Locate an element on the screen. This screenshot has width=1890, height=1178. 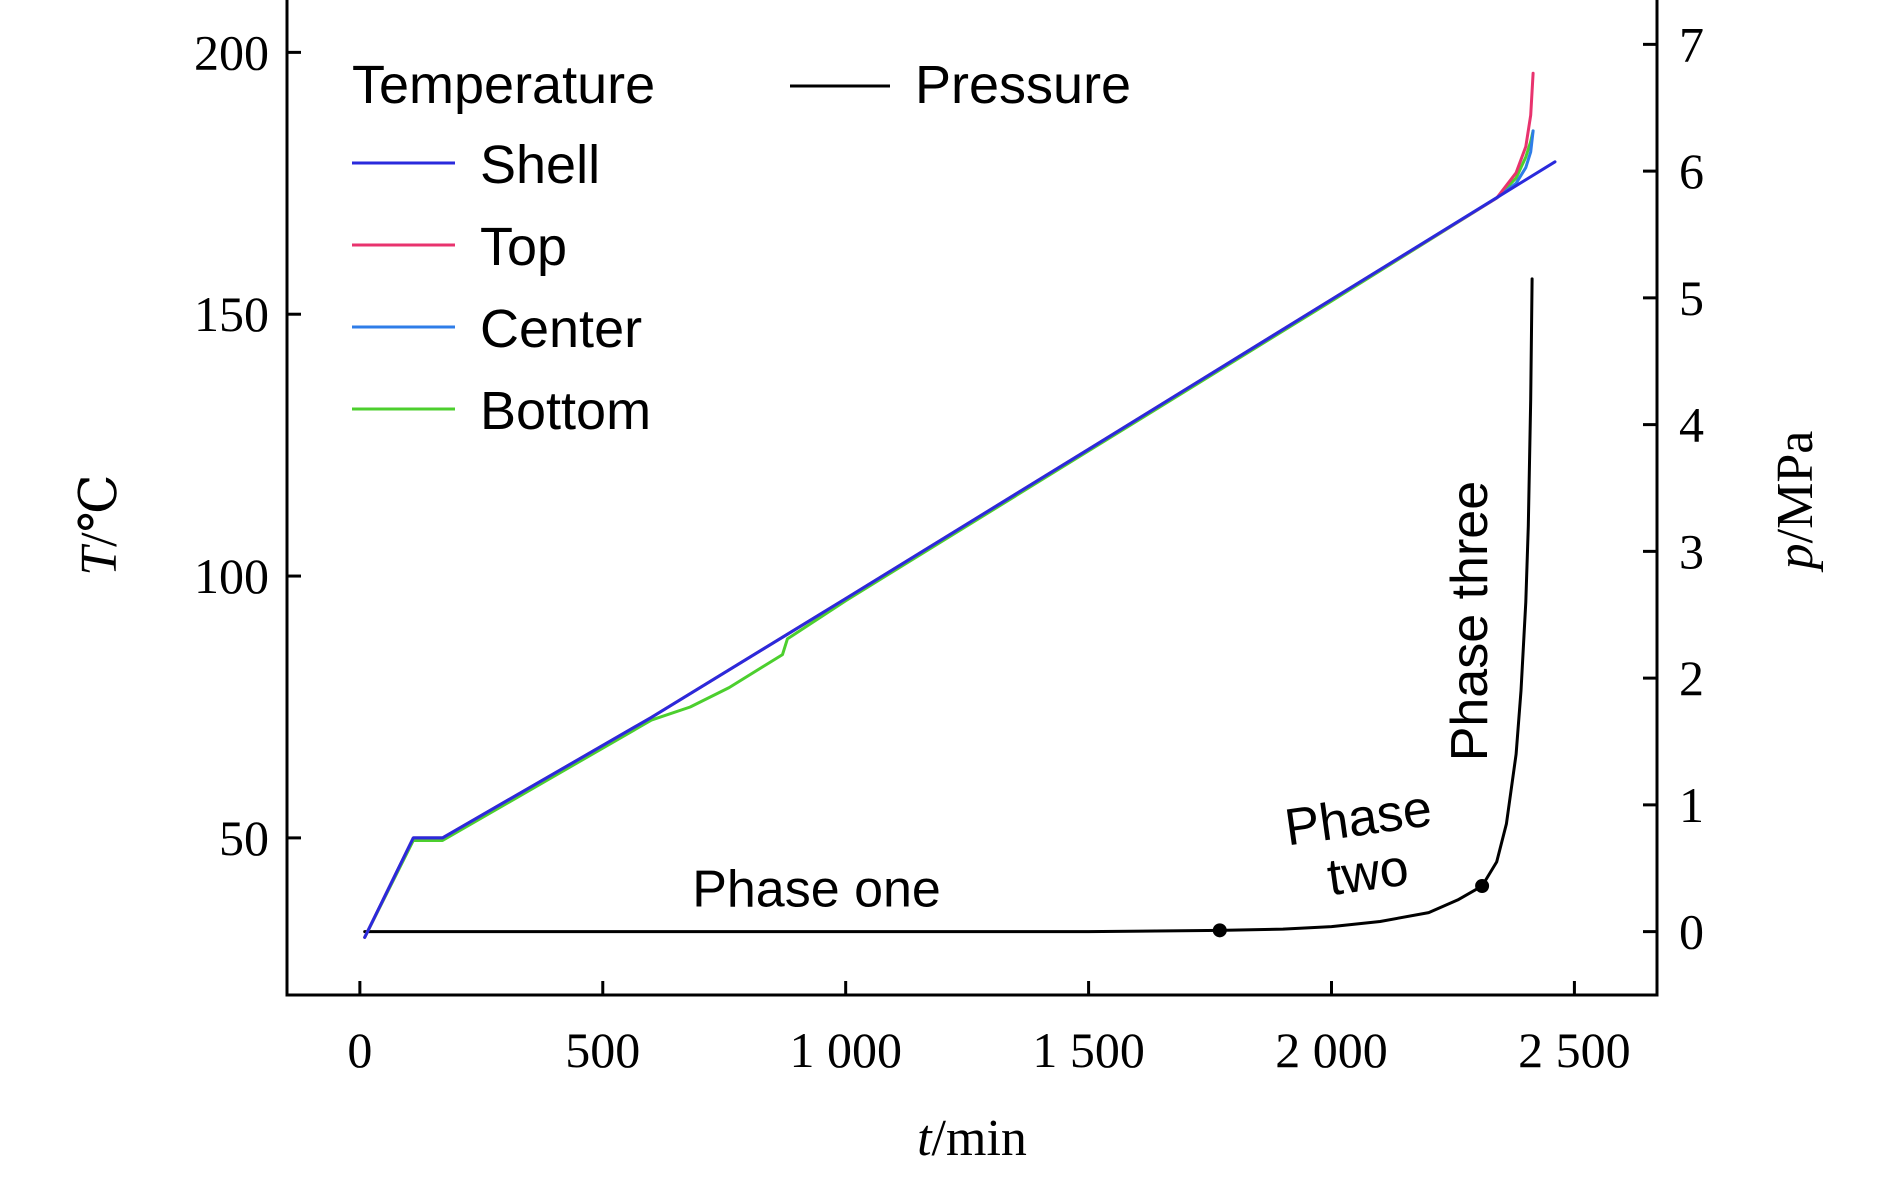
legend-pressure-label: Pressure is located at coordinates (1023, 85).